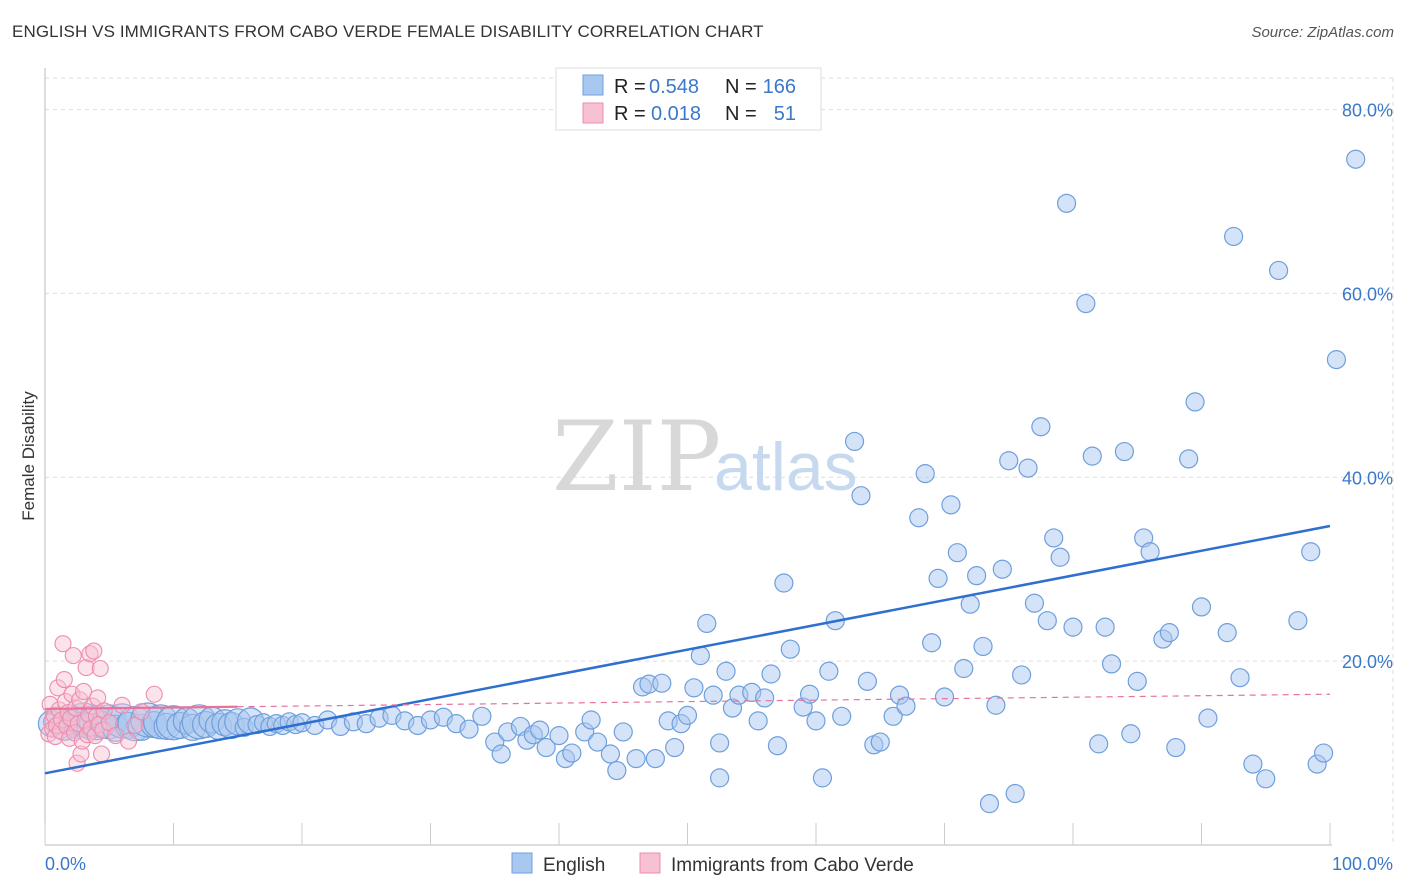 The width and height of the screenshot is (1406, 892). What do you see at coordinates (1362, 864) in the screenshot?
I see `x-tick-label-max: 100.0%` at bounding box center [1362, 864].